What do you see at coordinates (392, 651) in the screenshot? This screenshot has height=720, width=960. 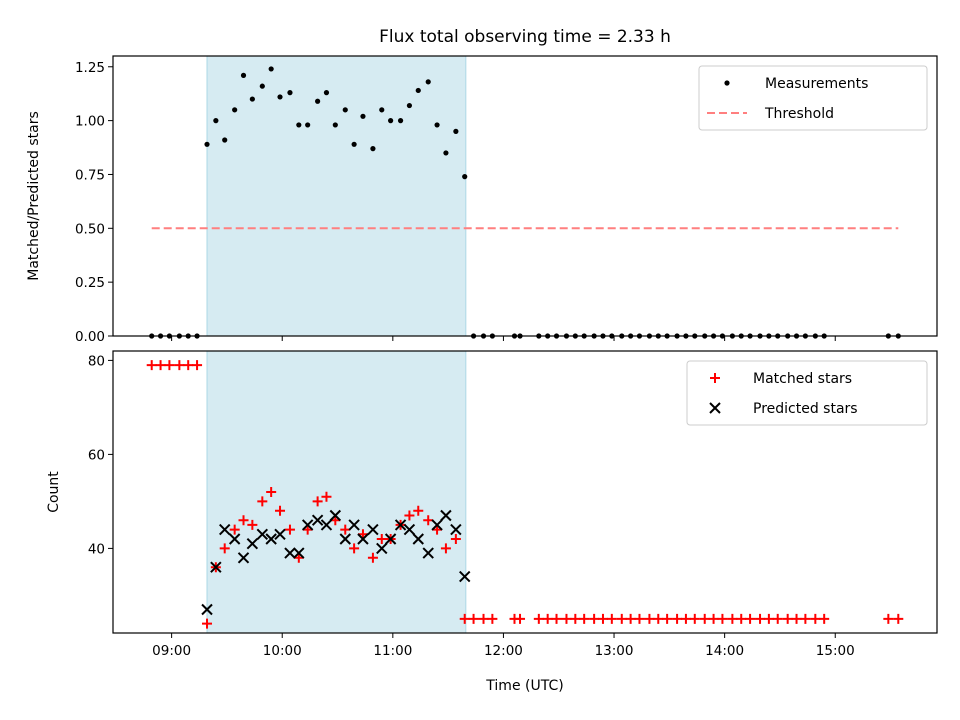 I see `bottom-x-tick-label-2: 11:00` at bounding box center [392, 651].